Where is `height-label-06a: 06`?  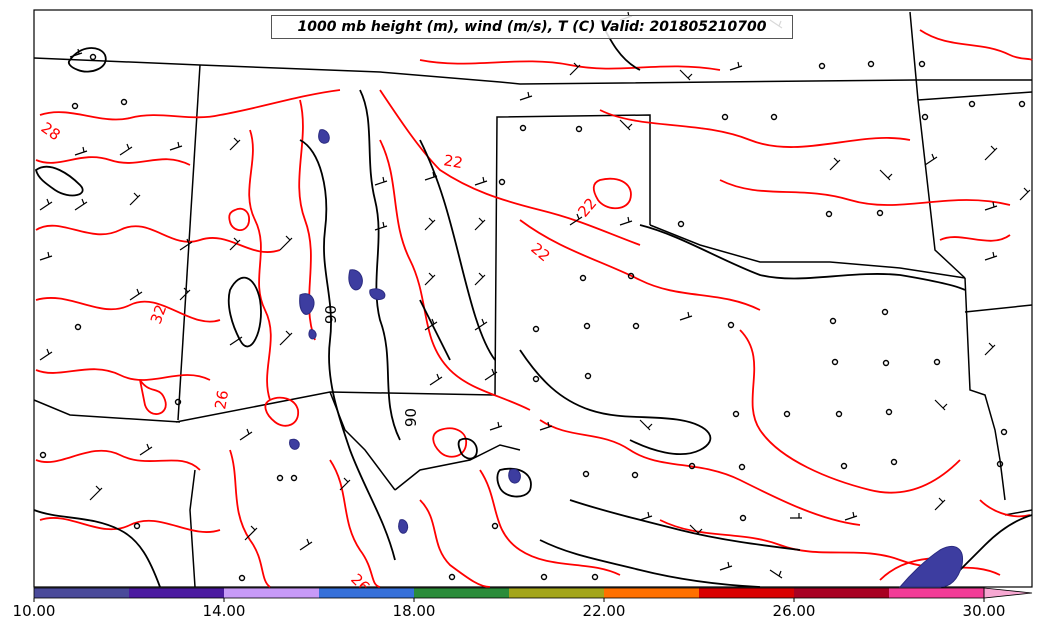
height-label-06a: 06 is located at coordinates (410, 417).